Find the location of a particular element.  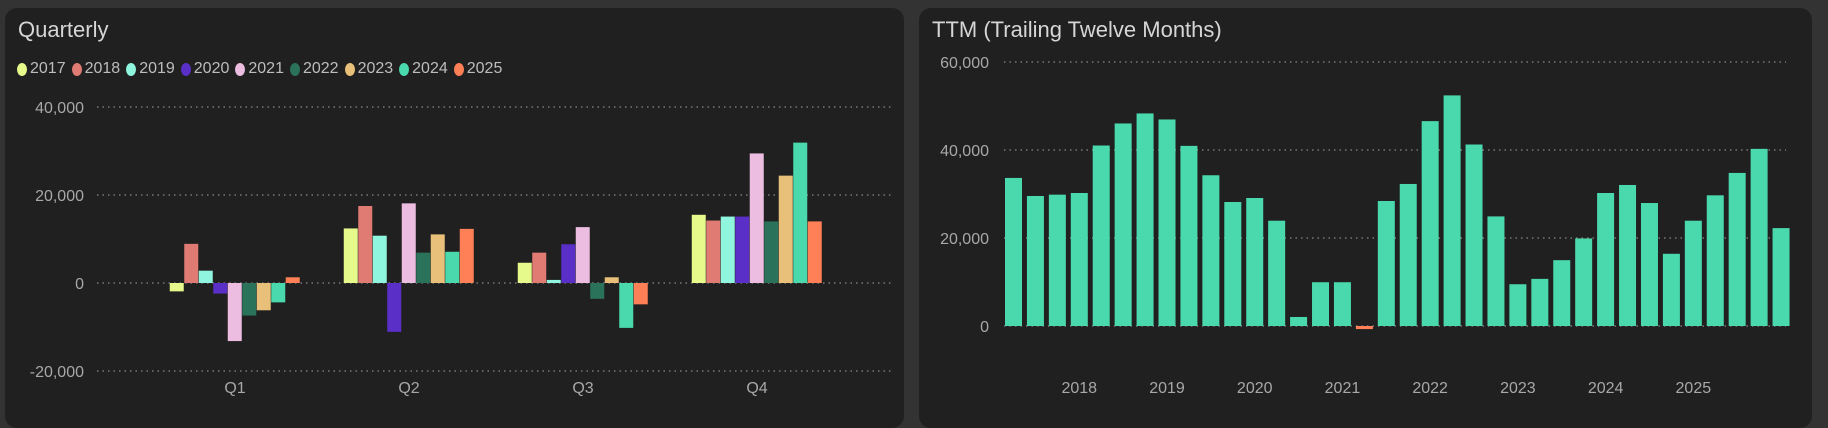

legend-item-2018: 2018 is located at coordinates (96, 69).